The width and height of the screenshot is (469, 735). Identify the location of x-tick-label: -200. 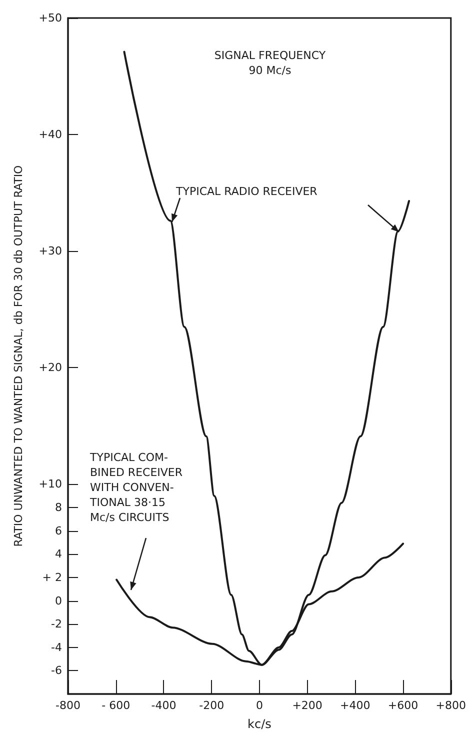
(211, 705).